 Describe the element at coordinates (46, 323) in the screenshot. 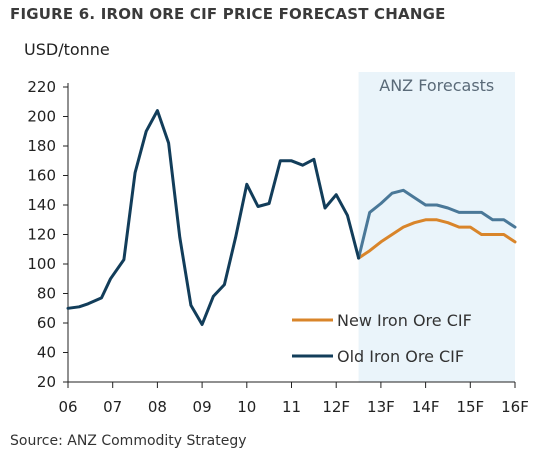

I see `y-tick-label: 60` at that location.